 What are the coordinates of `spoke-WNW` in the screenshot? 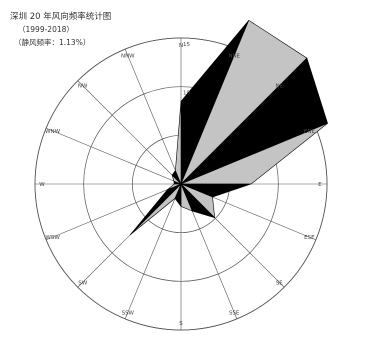 It's located at (113, 156).